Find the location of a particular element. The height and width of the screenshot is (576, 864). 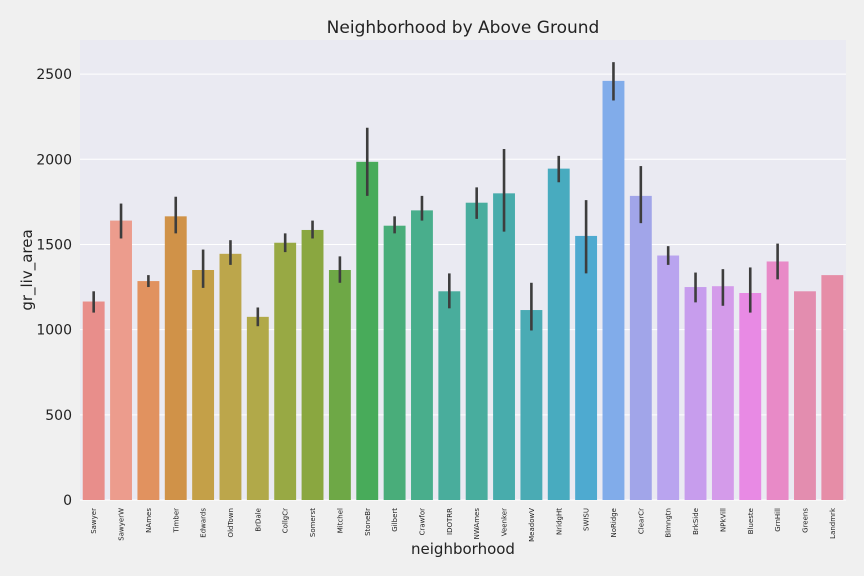

y-tick-label: 500 is located at coordinates (58, 416).